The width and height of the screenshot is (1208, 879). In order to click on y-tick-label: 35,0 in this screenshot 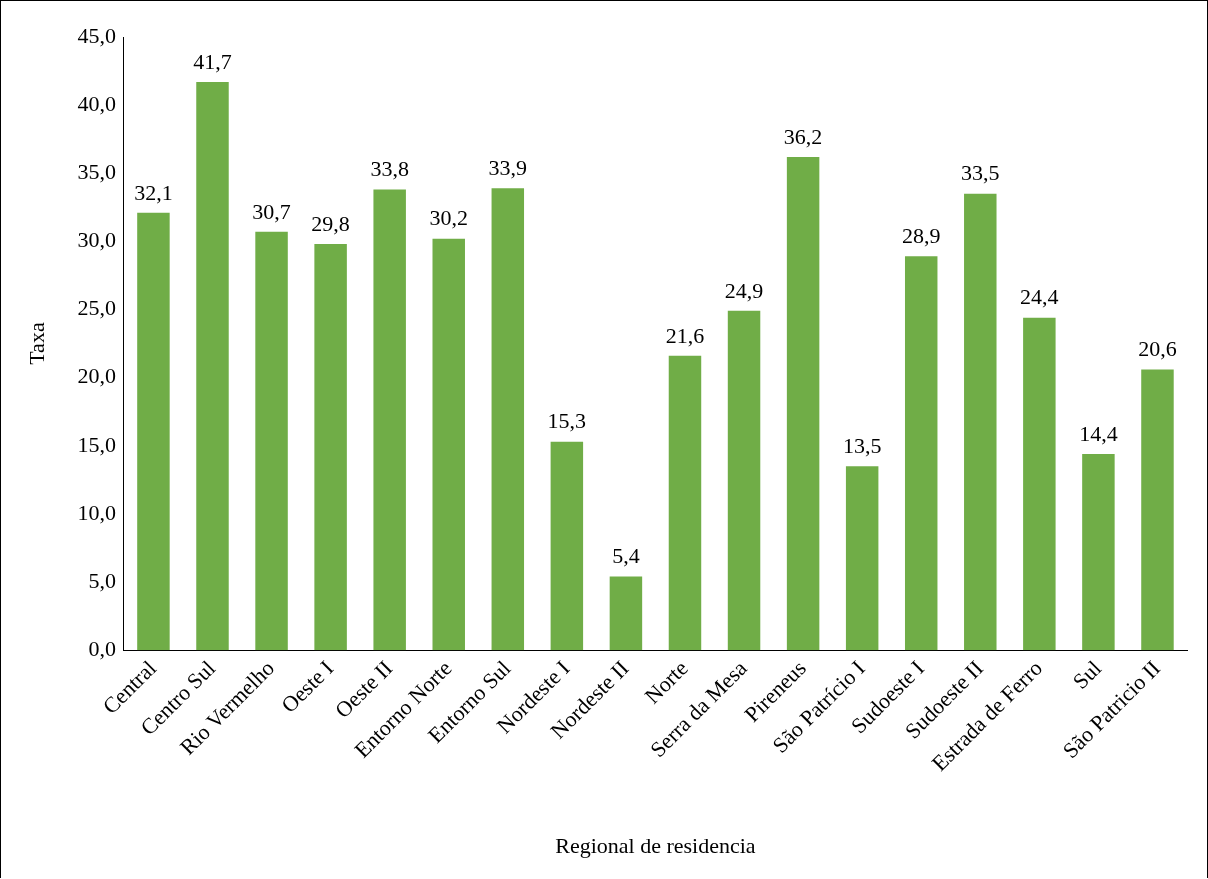, I will do `click(96, 172)`.